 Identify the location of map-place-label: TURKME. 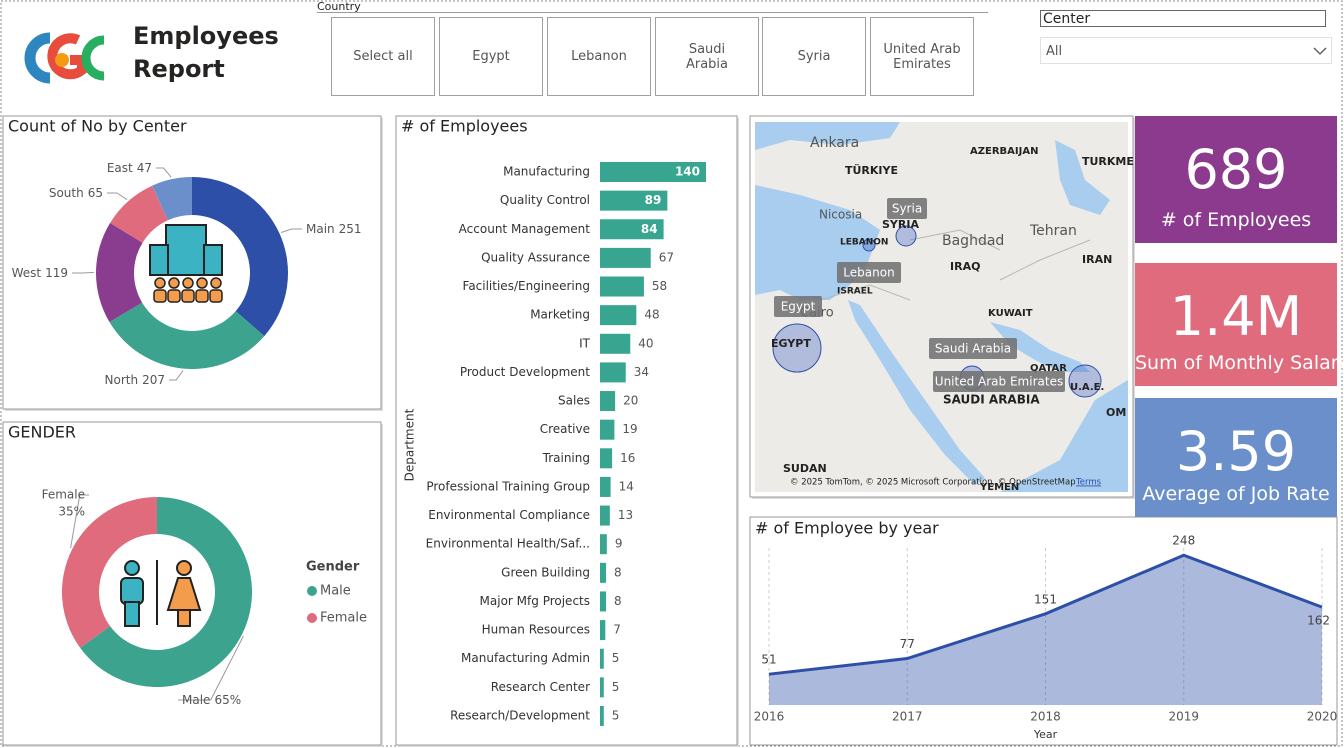
(1108, 161).